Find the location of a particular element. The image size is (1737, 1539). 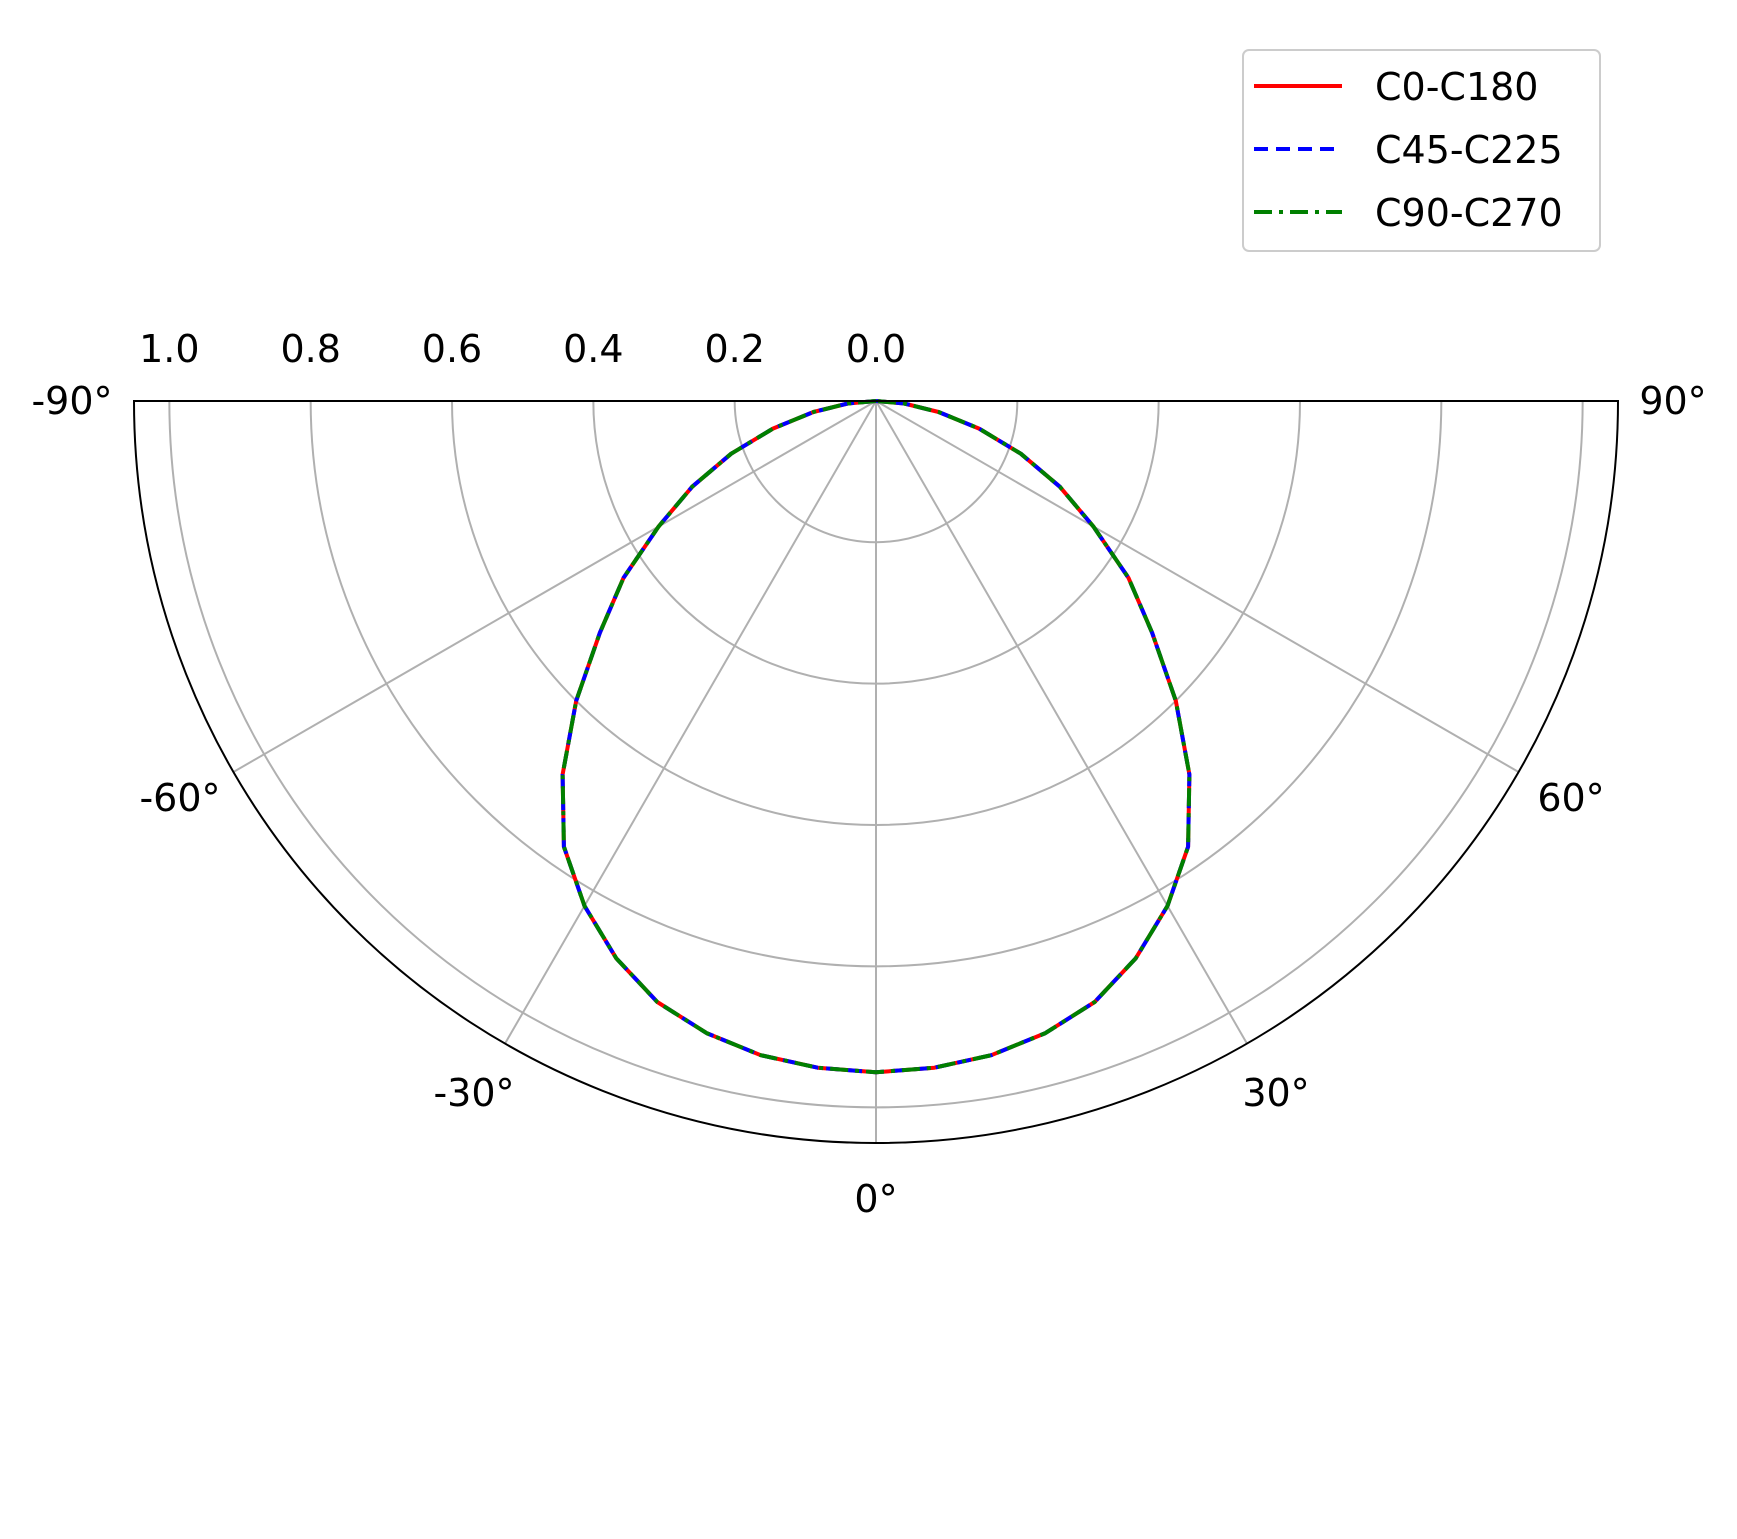

theta-tick-label: 0° is located at coordinates (875, 1199).